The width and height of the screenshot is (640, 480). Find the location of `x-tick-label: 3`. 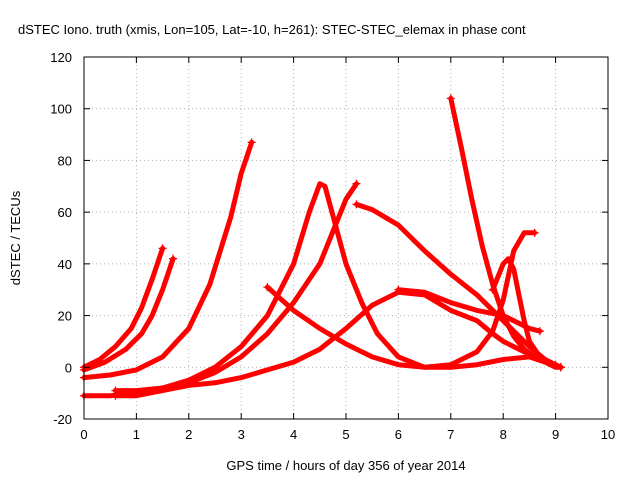

x-tick-label: 3 is located at coordinates (241, 434).